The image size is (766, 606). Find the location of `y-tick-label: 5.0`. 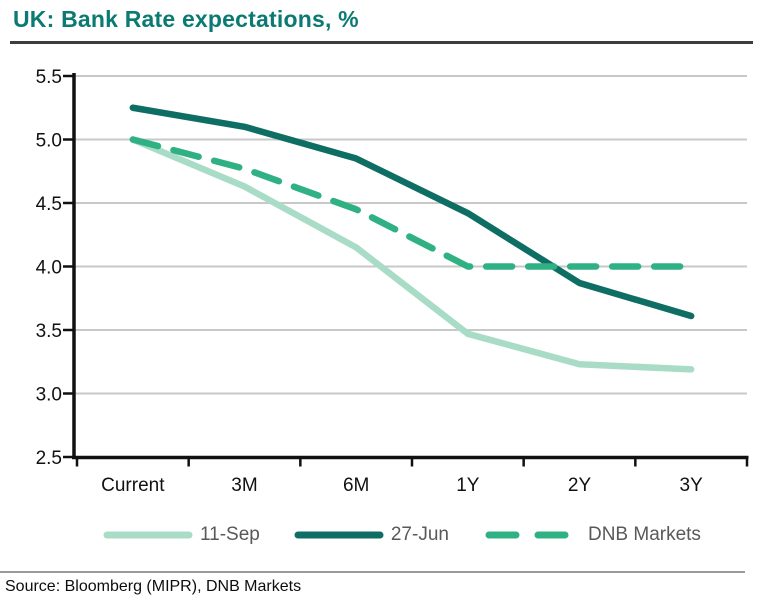

y-tick-label: 5.0 is located at coordinates (49, 141).